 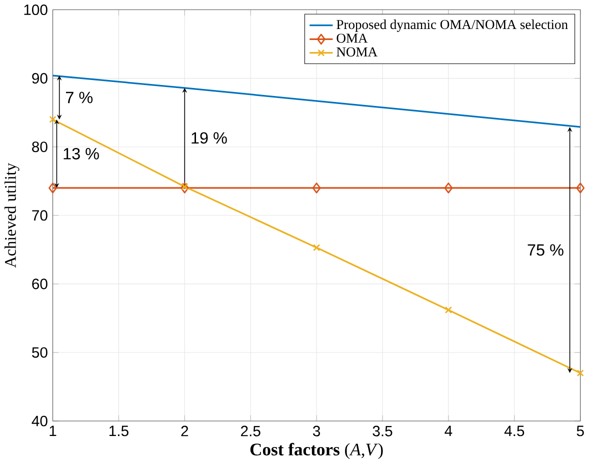 I want to click on x-axis-title: Cost factors (A,V), so click(x=316, y=451).